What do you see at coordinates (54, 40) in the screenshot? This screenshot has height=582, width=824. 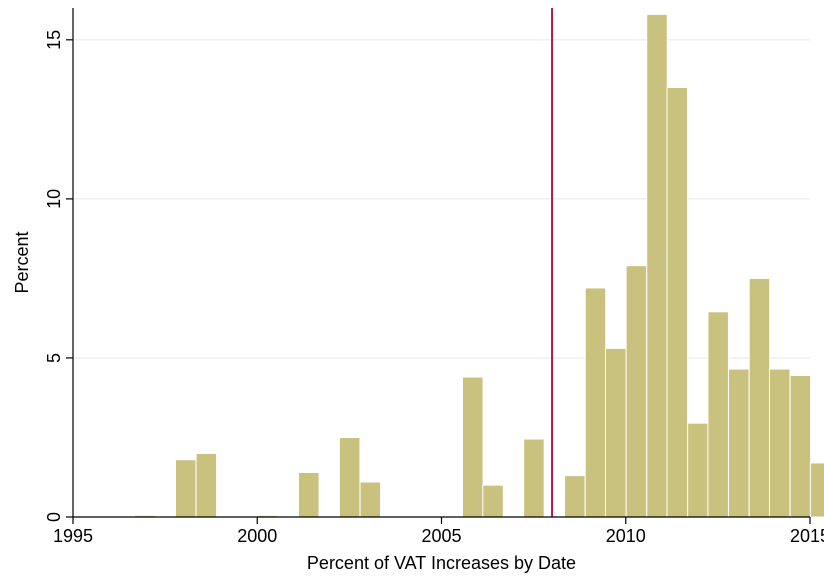 I see `y-tick-label: 15` at bounding box center [54, 40].